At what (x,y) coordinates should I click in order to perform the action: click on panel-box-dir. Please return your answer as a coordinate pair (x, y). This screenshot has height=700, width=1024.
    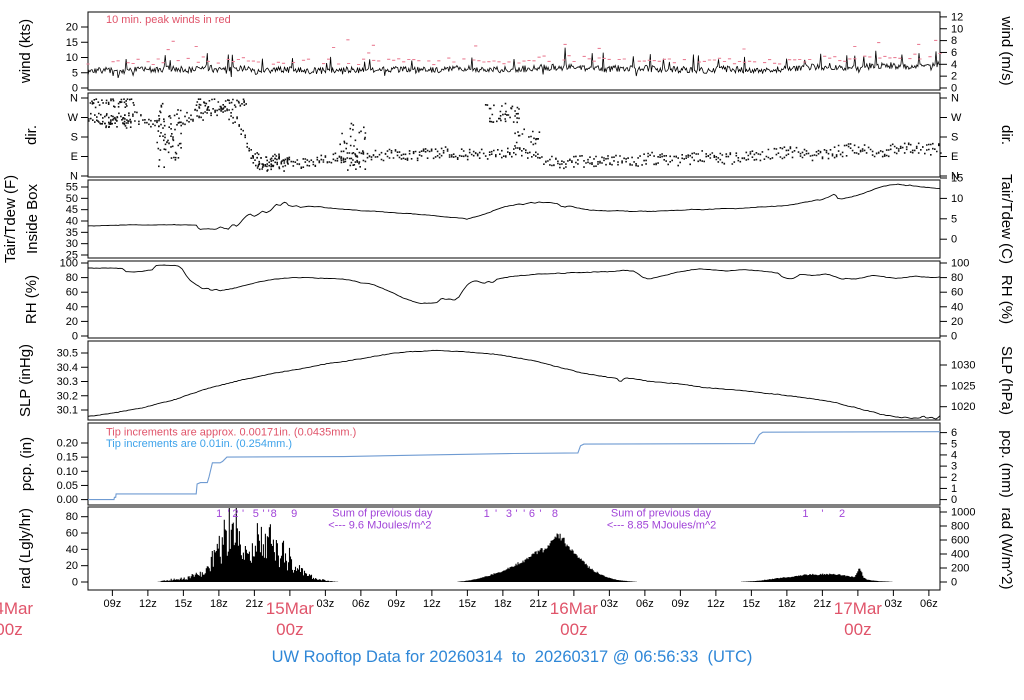
    Looking at the image, I should click on (514, 135).